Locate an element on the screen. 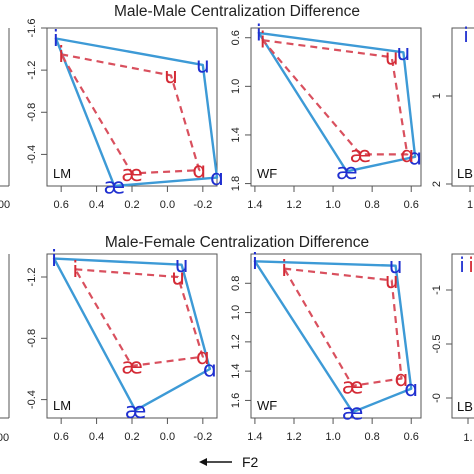  right-top-ytick-2: 2 is located at coordinates (437, 184).